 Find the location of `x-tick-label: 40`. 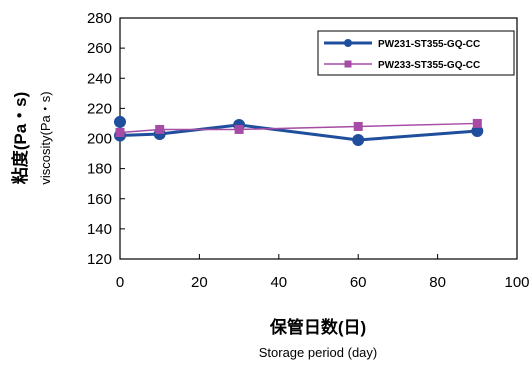

x-tick-label: 40 is located at coordinates (278, 282).